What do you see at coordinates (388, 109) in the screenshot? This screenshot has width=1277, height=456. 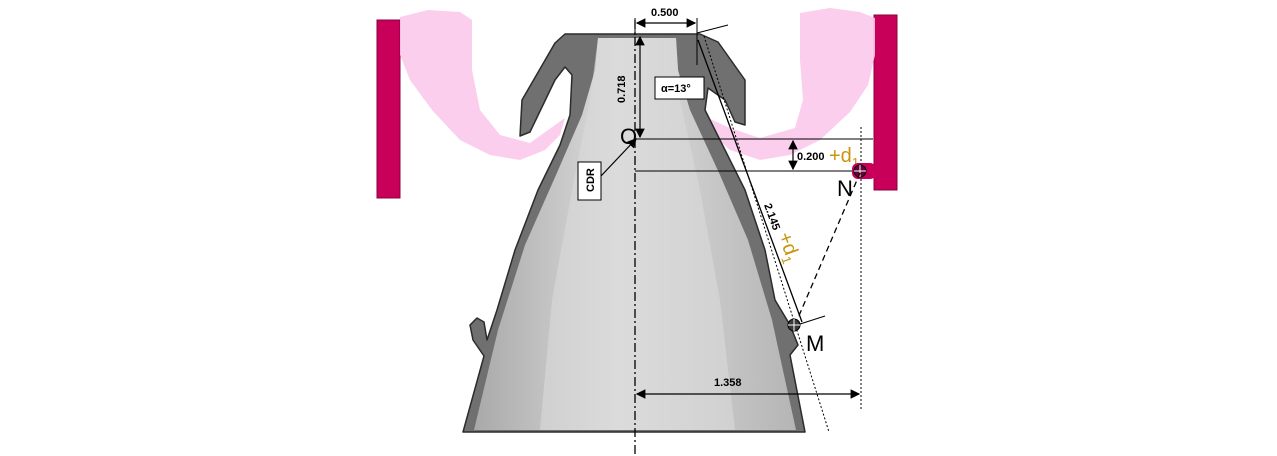 I see `left-support-bar` at bounding box center [388, 109].